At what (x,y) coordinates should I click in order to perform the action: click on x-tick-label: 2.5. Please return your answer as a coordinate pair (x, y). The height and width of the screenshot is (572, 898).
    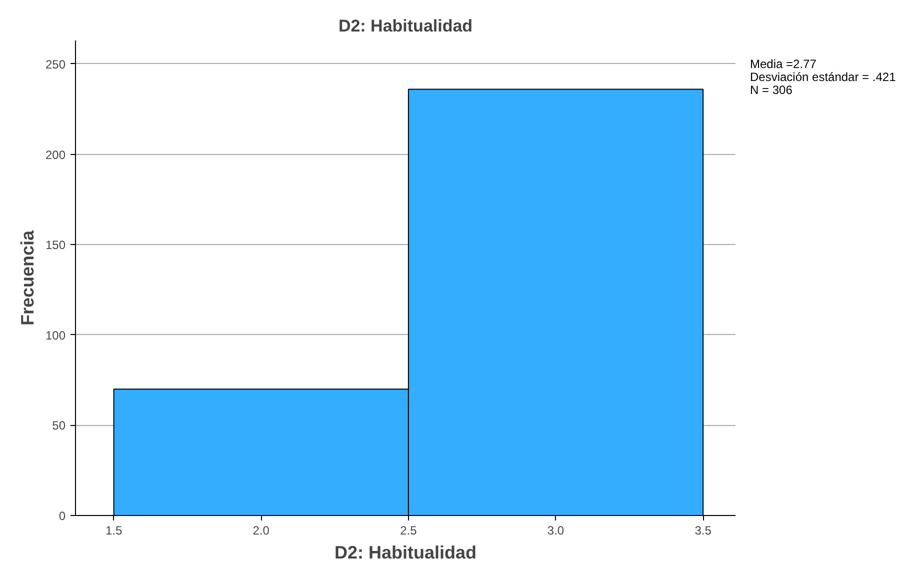
    Looking at the image, I should click on (409, 531).